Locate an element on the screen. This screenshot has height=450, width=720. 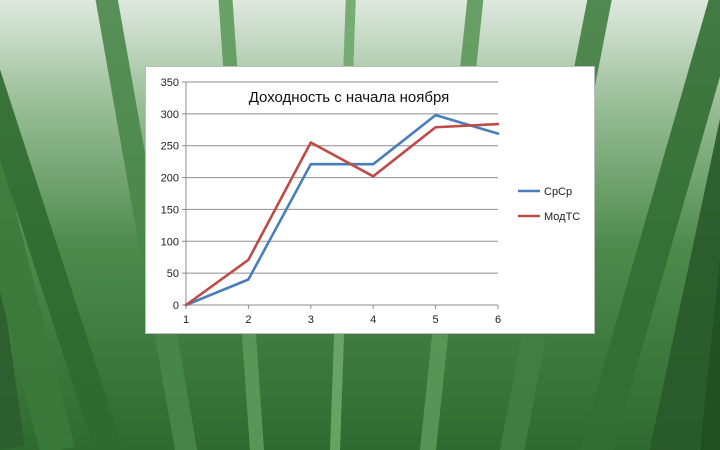
y-tick-label: 0 is located at coordinates (176, 306).